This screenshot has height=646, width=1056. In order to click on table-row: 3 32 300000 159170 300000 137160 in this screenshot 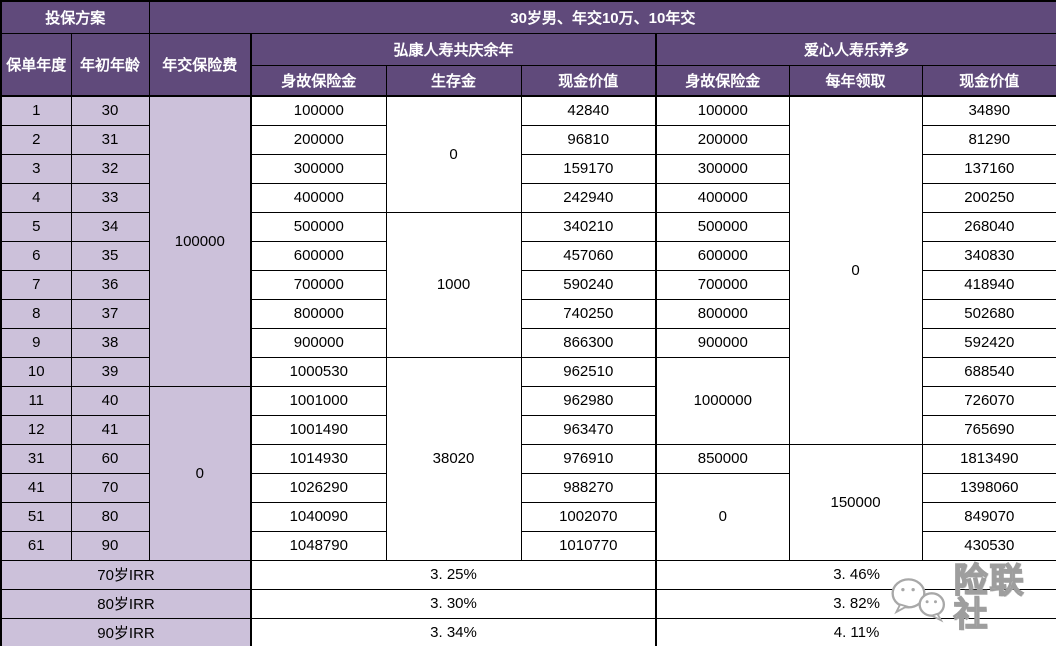, I will do `click(528, 168)`.